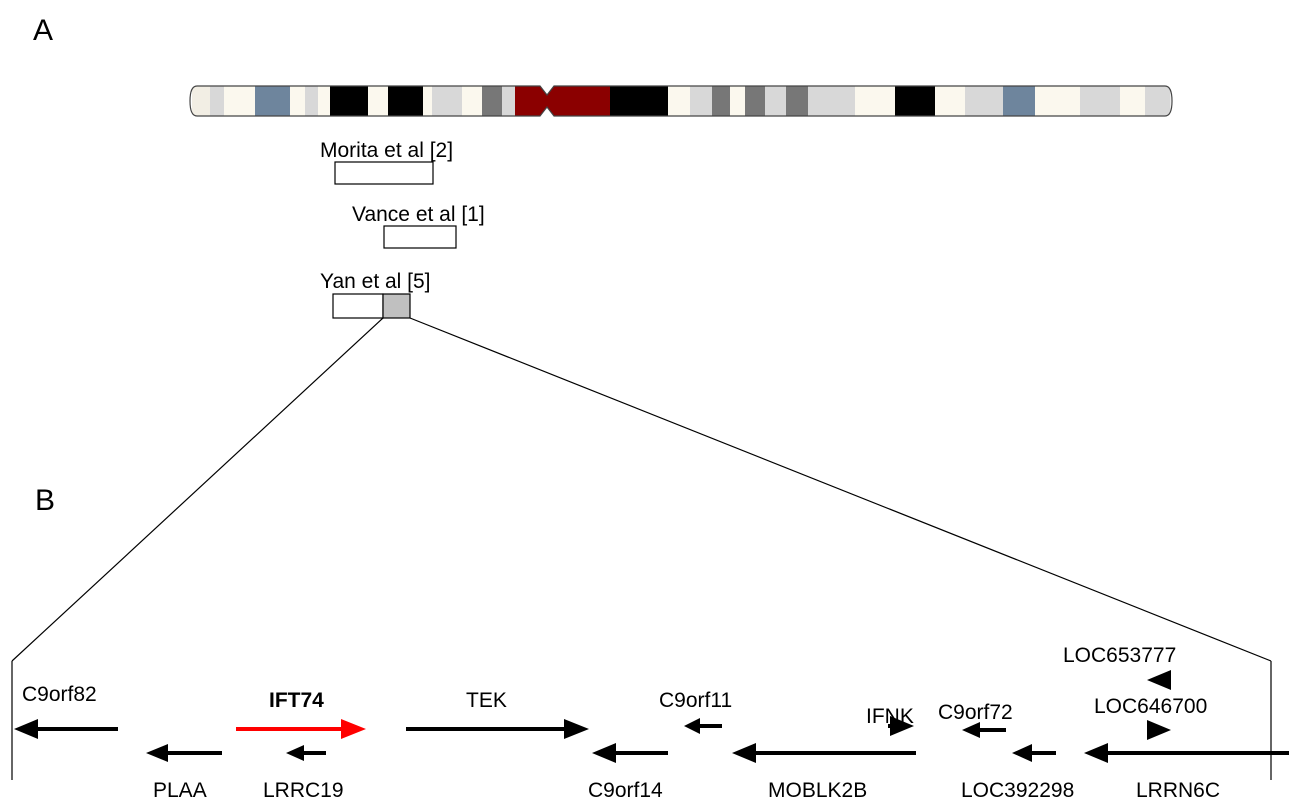 The height and width of the screenshot is (804, 1289). Describe the element at coordinates (306, 753) in the screenshot. I see `gene-lrrc19` at that location.